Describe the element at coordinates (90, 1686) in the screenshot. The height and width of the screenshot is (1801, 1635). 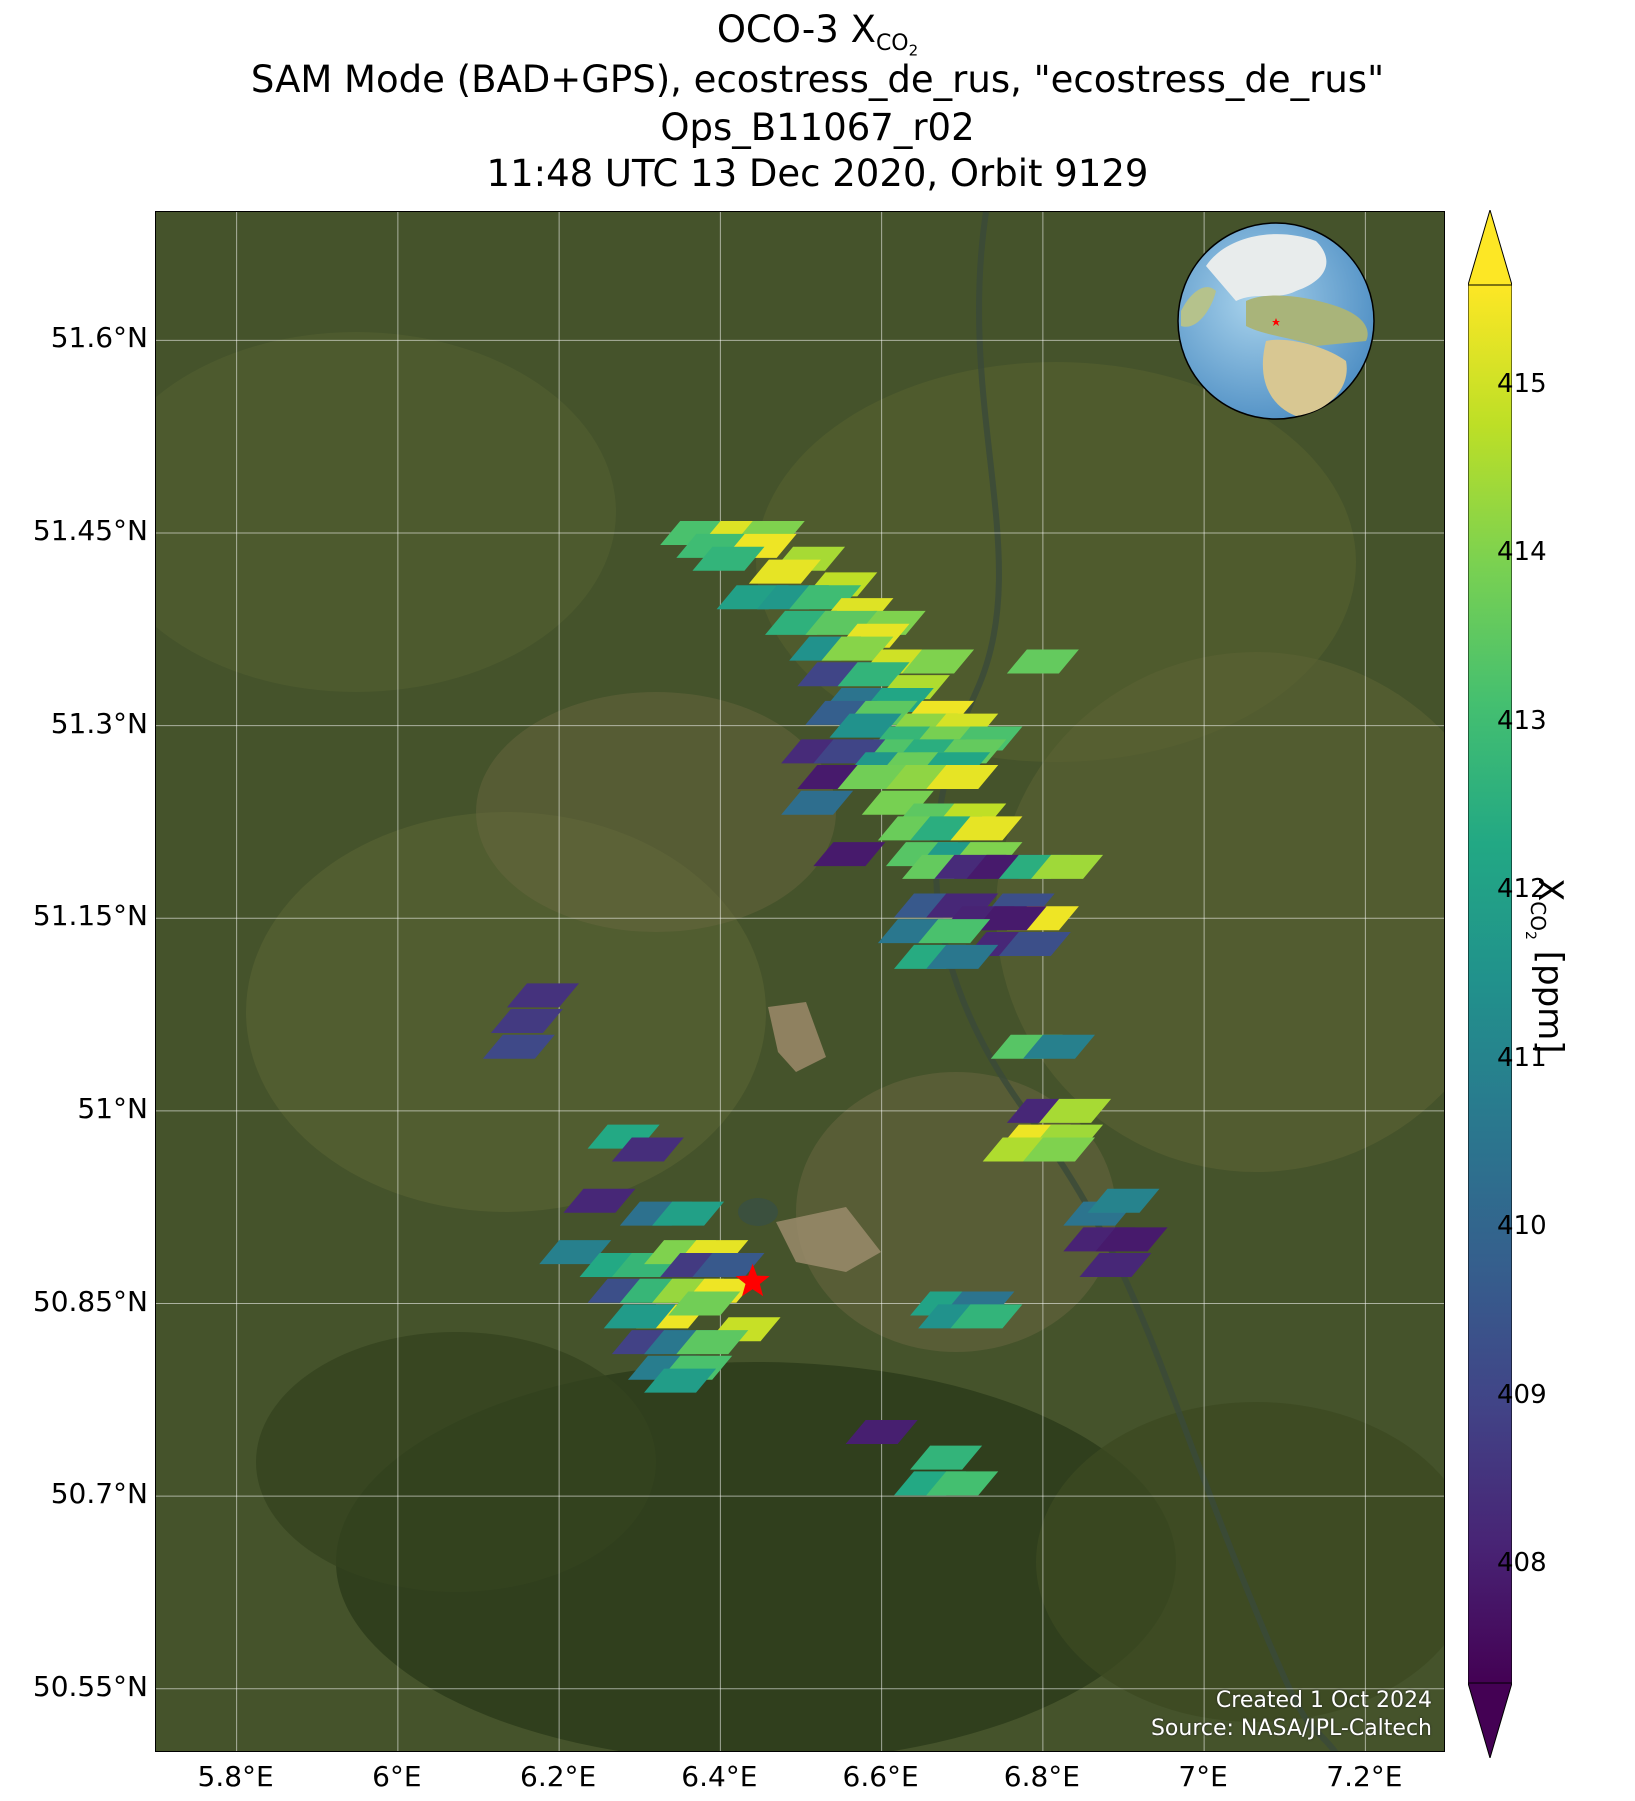
I see `lat-tick-label: 50.55°N` at that location.